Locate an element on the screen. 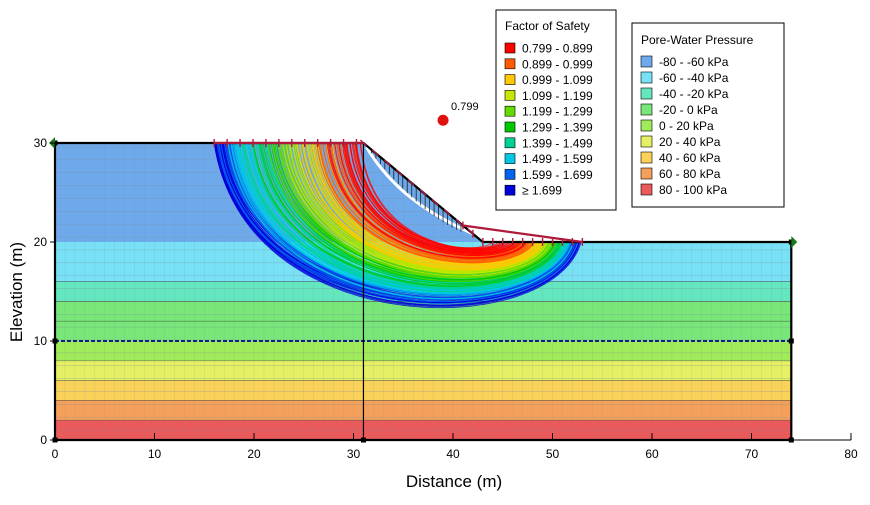 The image size is (870, 505). fos-legend-label: 1.399 - 1.499 is located at coordinates (557, 143).